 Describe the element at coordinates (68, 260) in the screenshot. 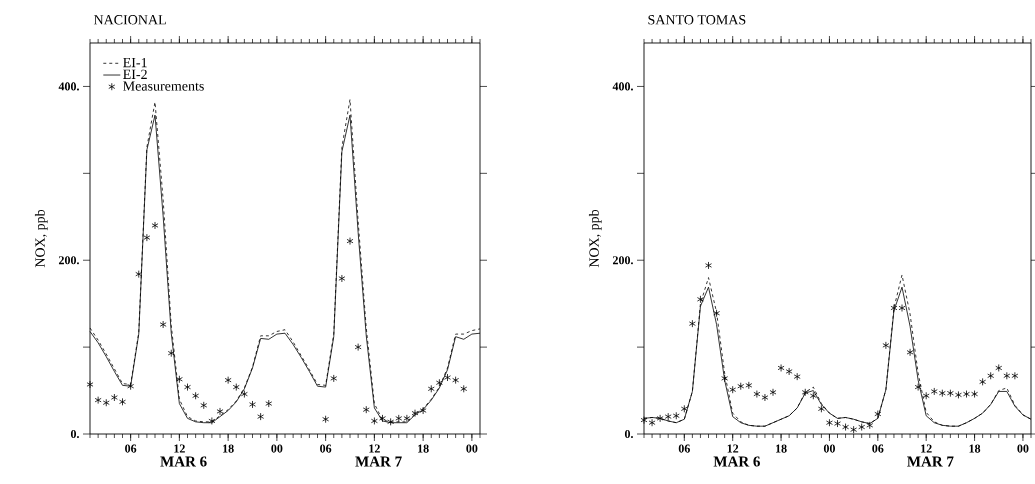

I see `y-tick-label: 200.` at that location.